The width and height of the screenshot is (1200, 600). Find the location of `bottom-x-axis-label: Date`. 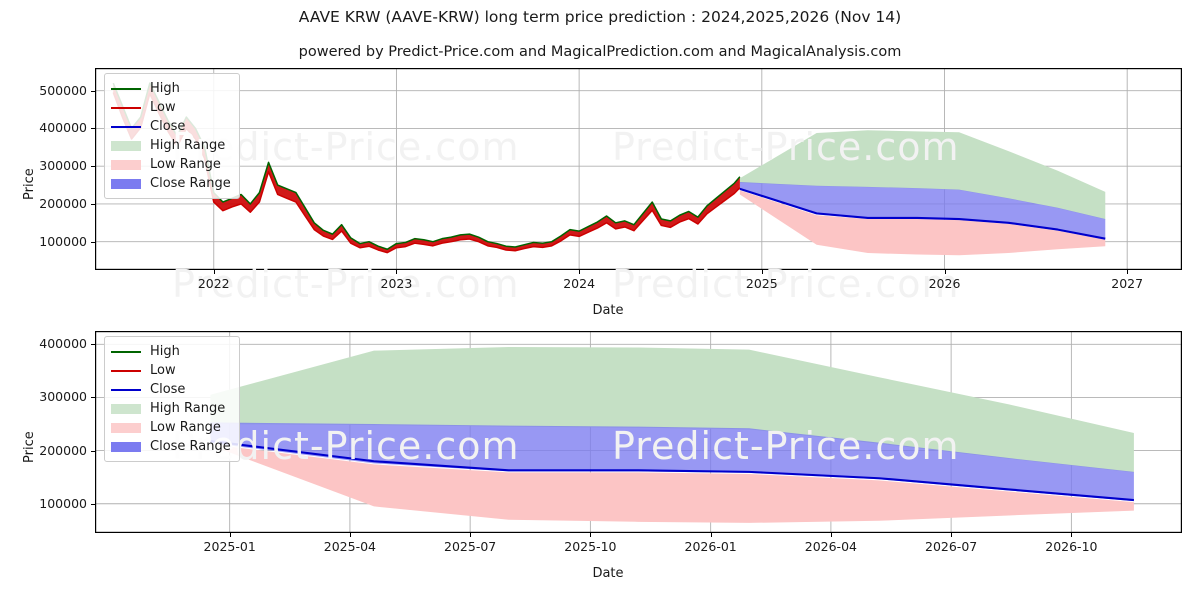

bottom-x-axis-label: Date is located at coordinates (608, 573).